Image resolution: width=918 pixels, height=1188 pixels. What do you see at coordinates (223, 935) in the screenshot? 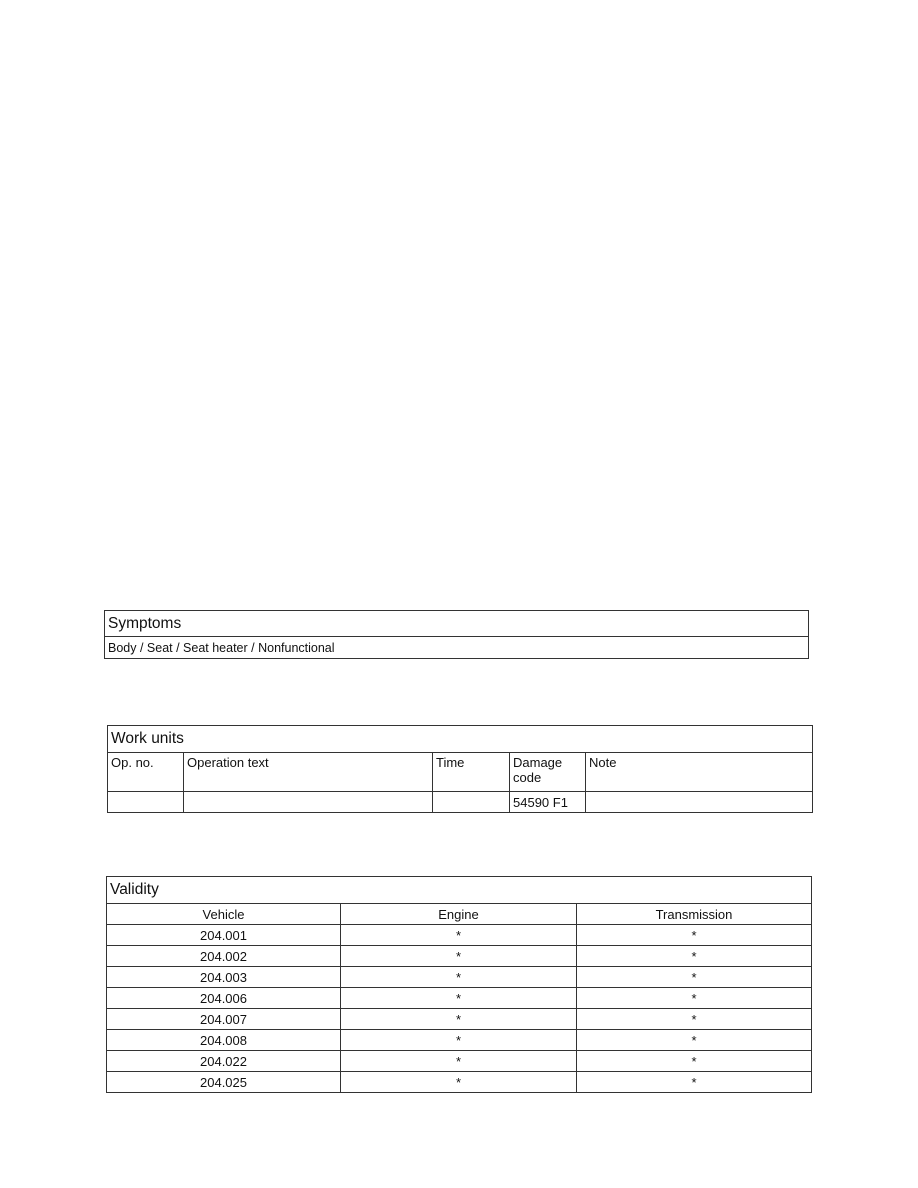
I see `cell-vehicle: 204.001` at bounding box center [223, 935].